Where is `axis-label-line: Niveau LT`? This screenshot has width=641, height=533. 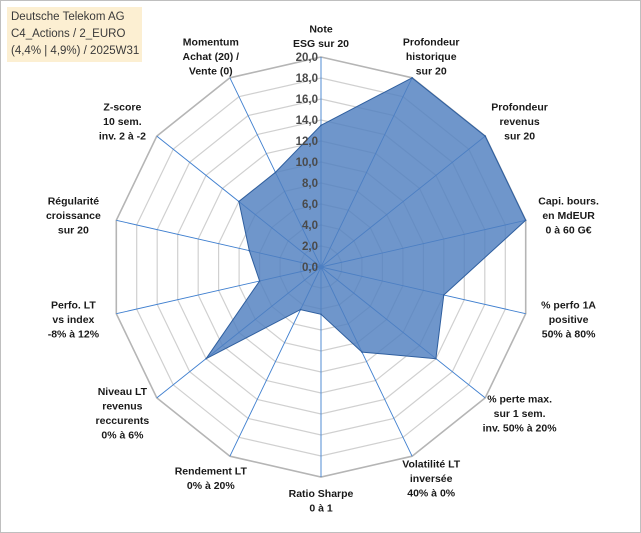
axis-label-line: Niveau LT is located at coordinates (123, 392).